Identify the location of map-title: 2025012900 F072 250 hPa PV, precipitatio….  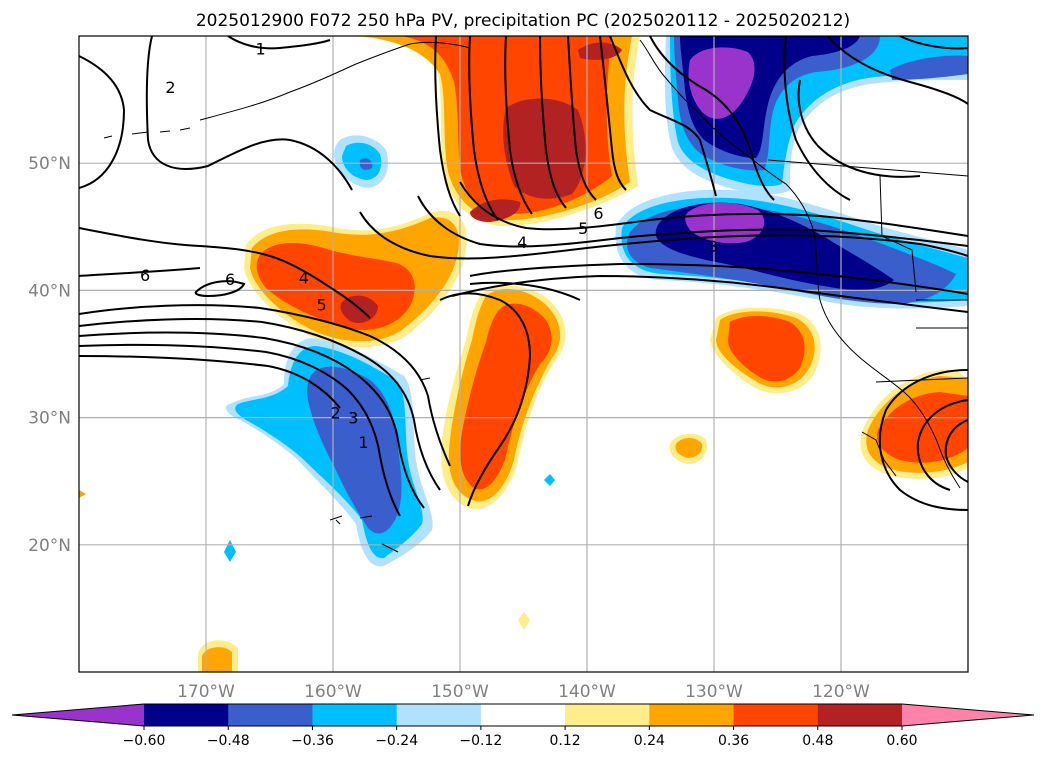
(523, 21).